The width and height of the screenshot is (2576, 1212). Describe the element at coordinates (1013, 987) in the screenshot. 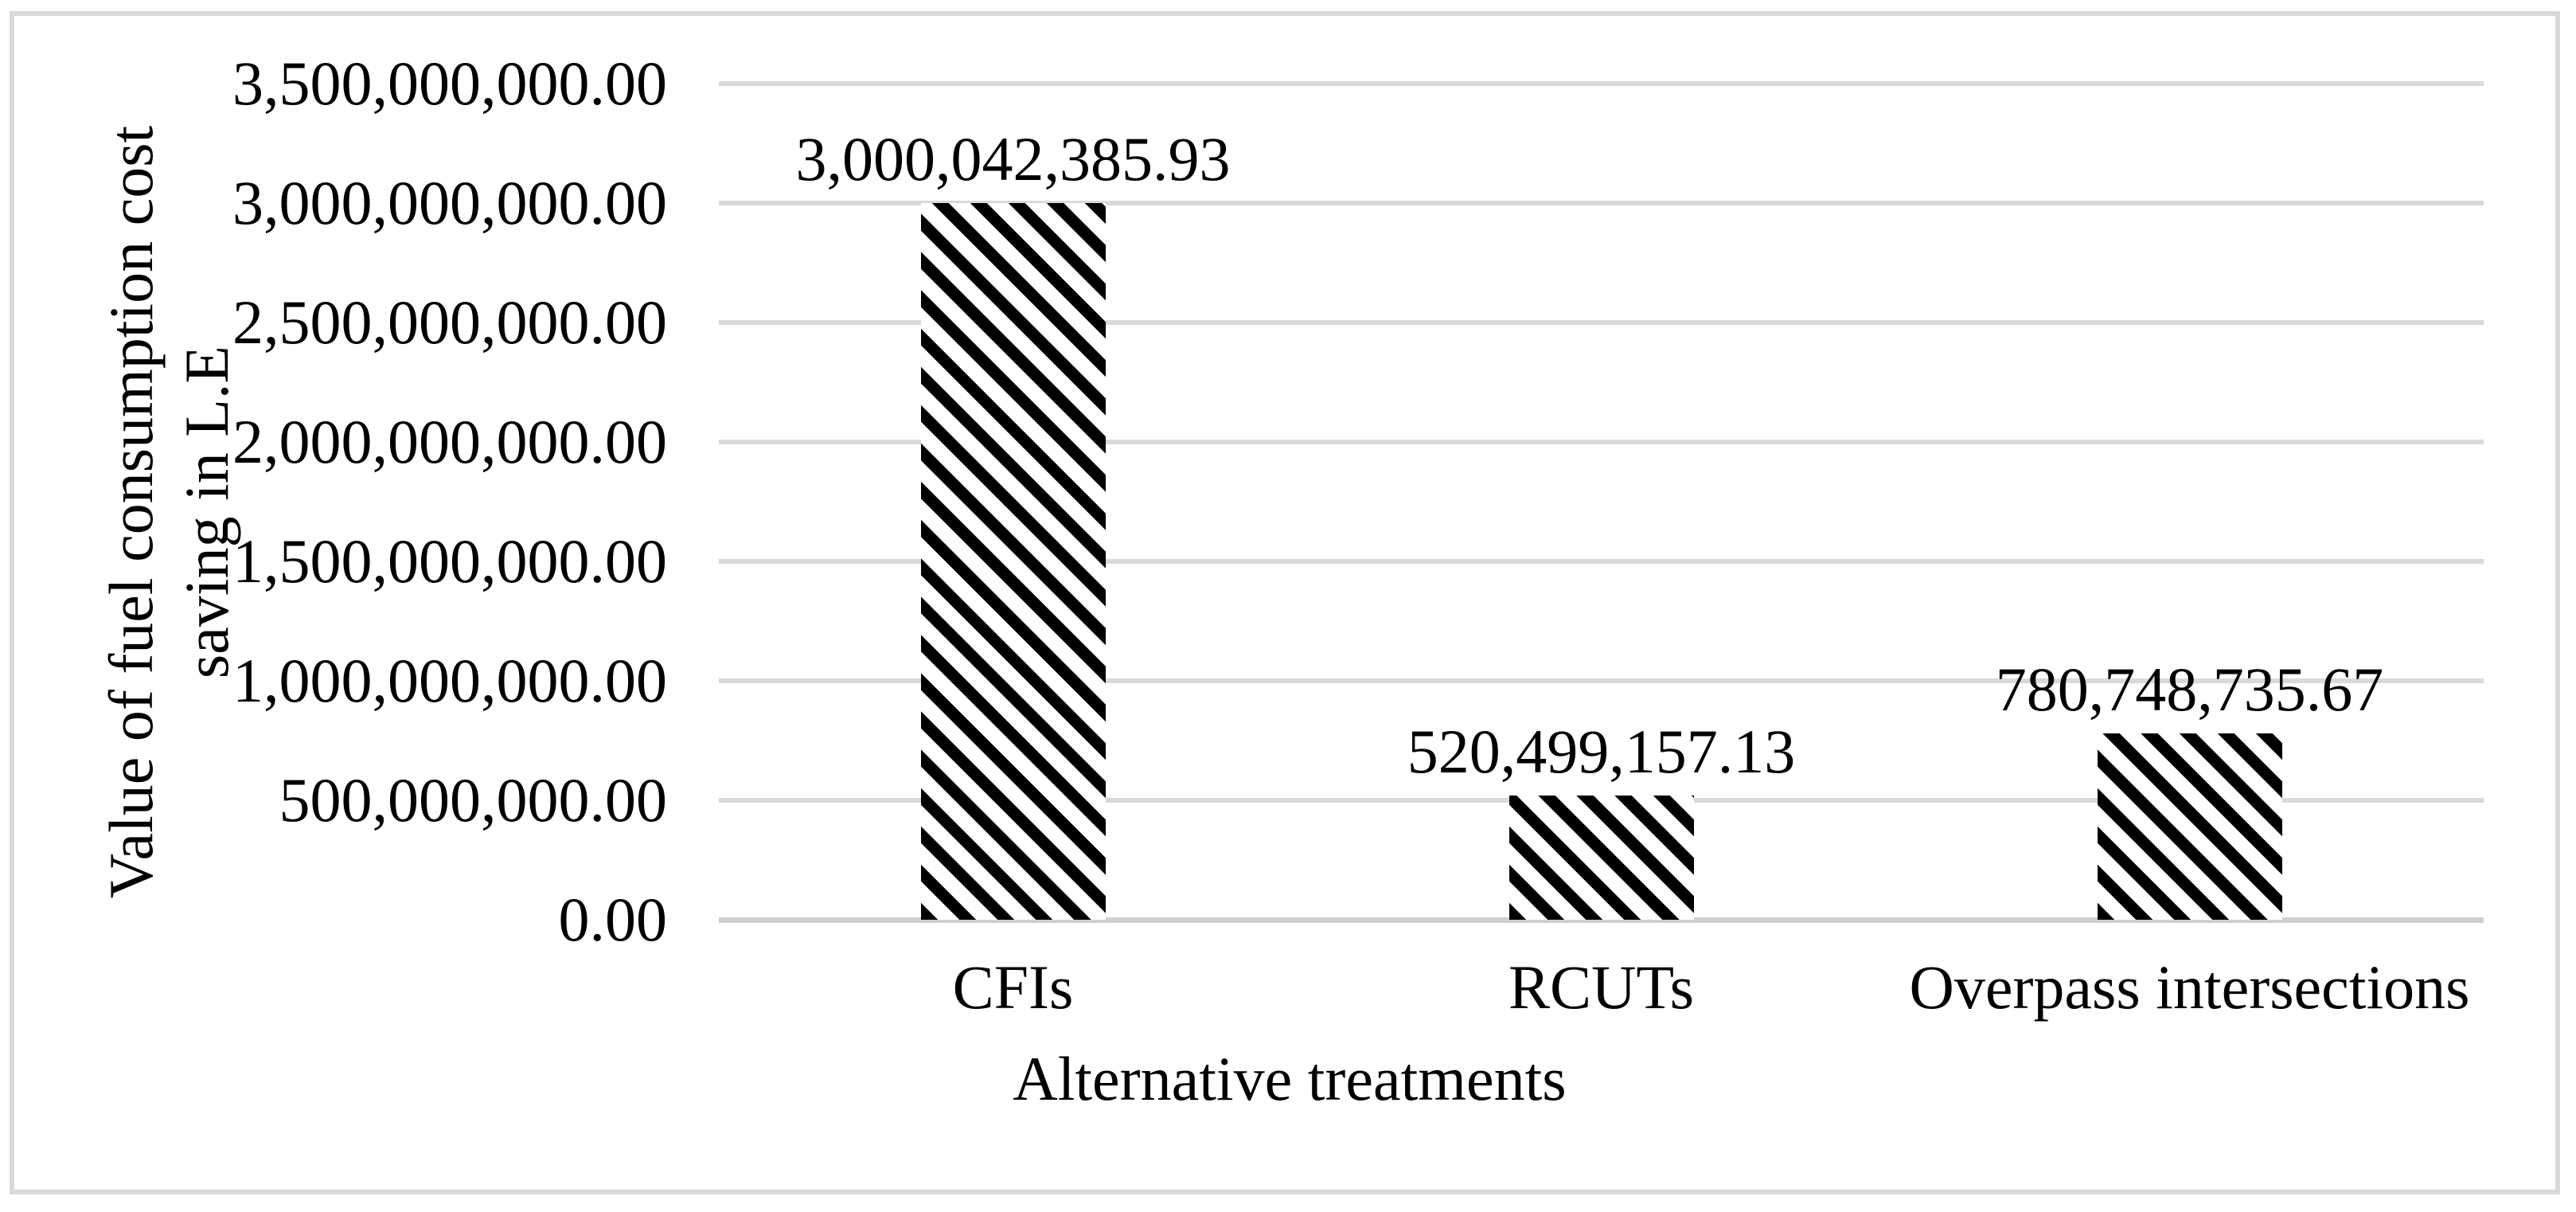

I see `category-label: CFIs` at that location.